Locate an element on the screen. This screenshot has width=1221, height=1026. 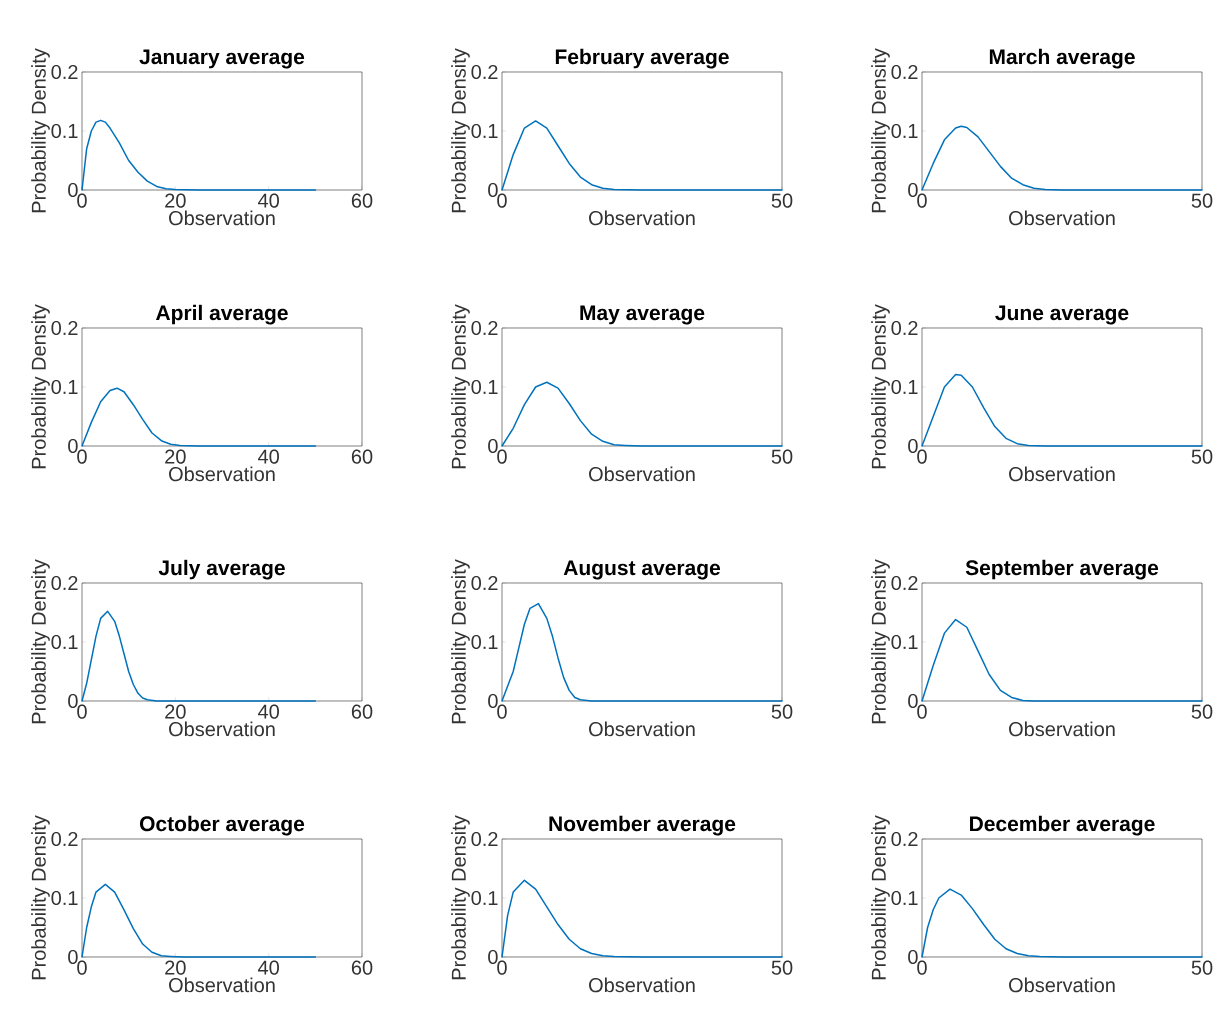
chart-title: July average is located at coordinates (221, 569).